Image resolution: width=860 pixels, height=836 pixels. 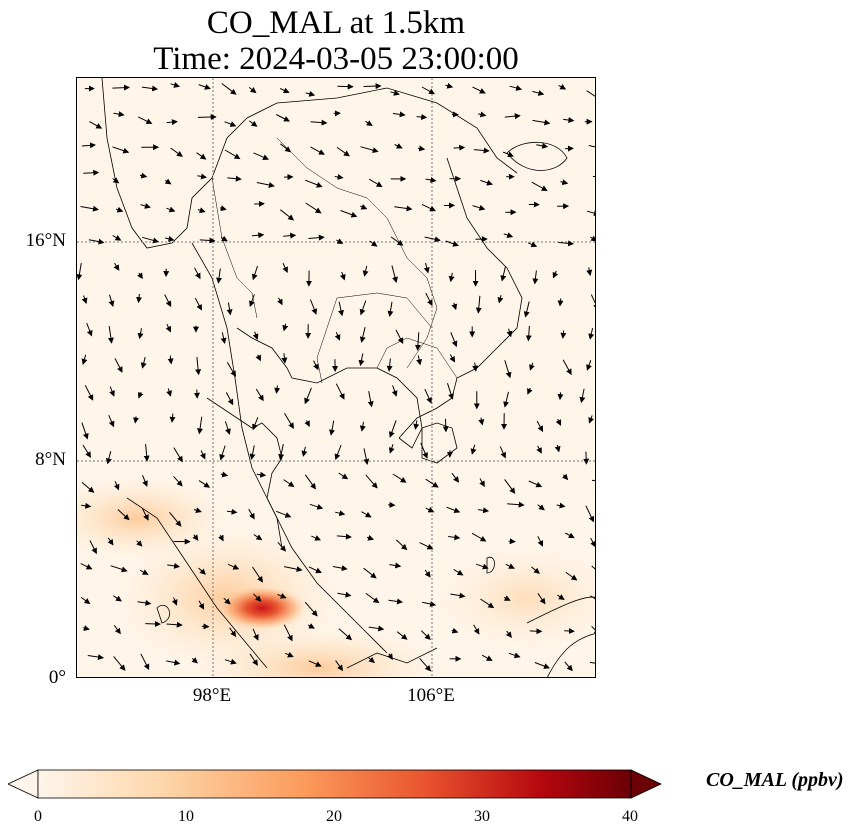 I want to click on colorbar-min-extend, so click(x=23, y=784).